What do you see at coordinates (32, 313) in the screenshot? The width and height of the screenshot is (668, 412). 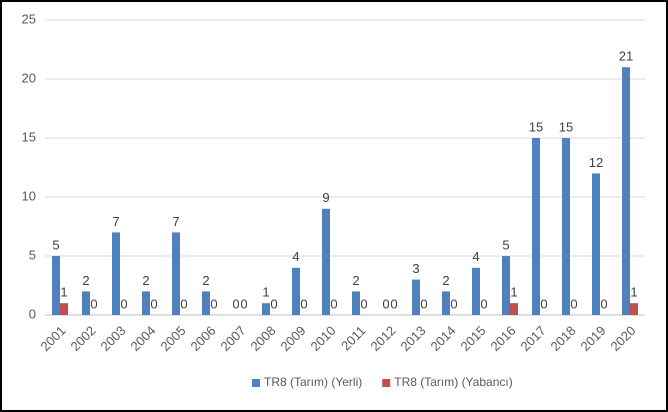 I see `y-tick-label: 0` at bounding box center [32, 313].